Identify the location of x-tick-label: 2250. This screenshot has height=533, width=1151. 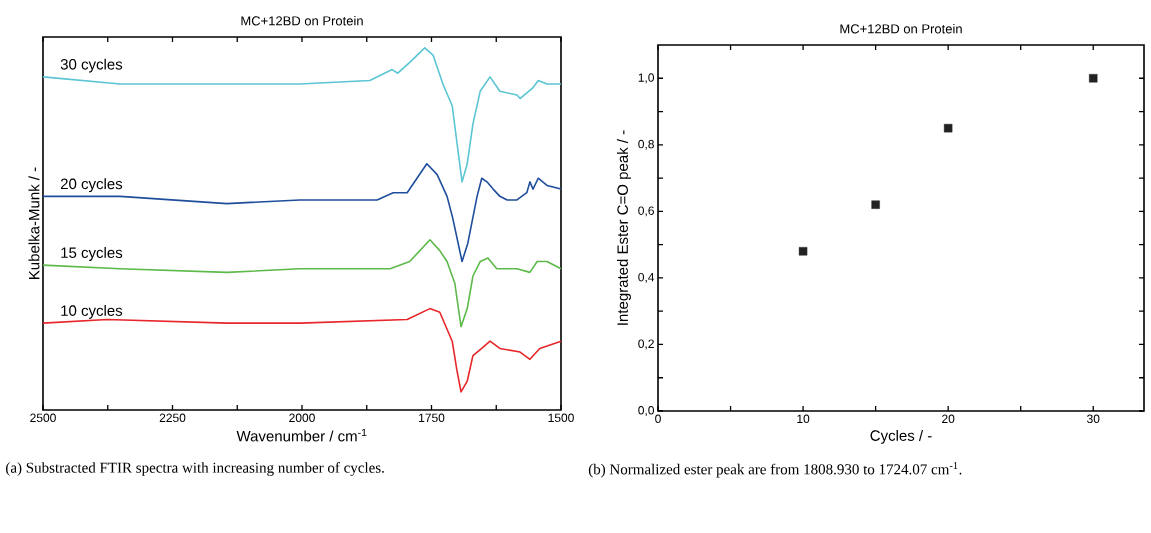
(172, 418).